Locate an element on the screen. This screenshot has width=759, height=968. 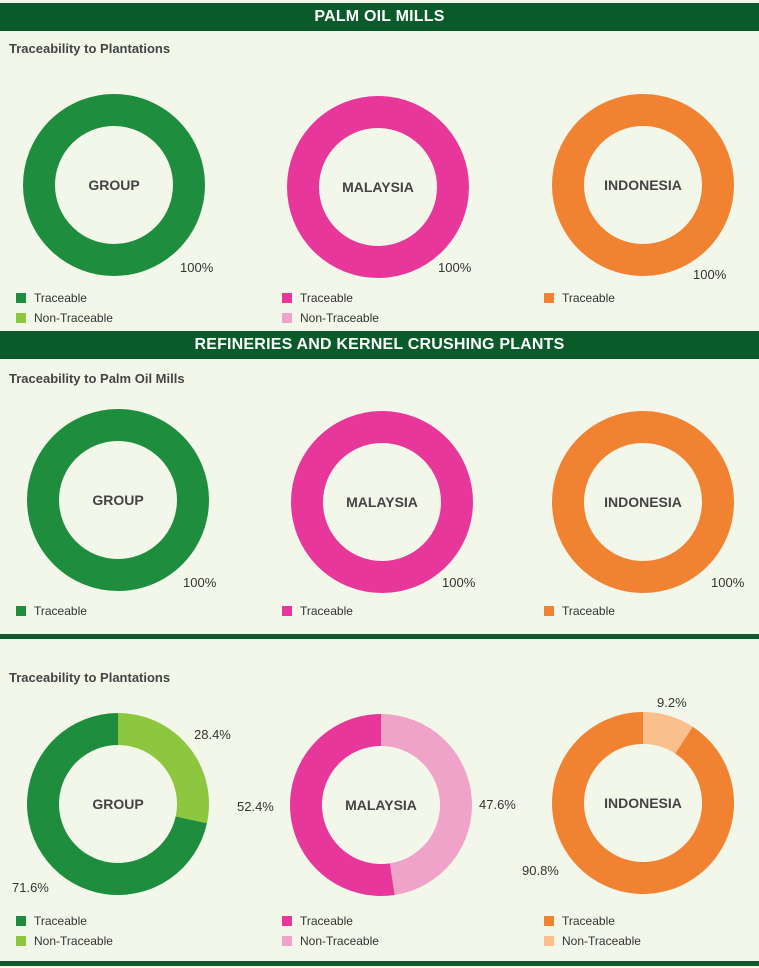
legend-mills-indonesia: Traceable is located at coordinates (579, 298).